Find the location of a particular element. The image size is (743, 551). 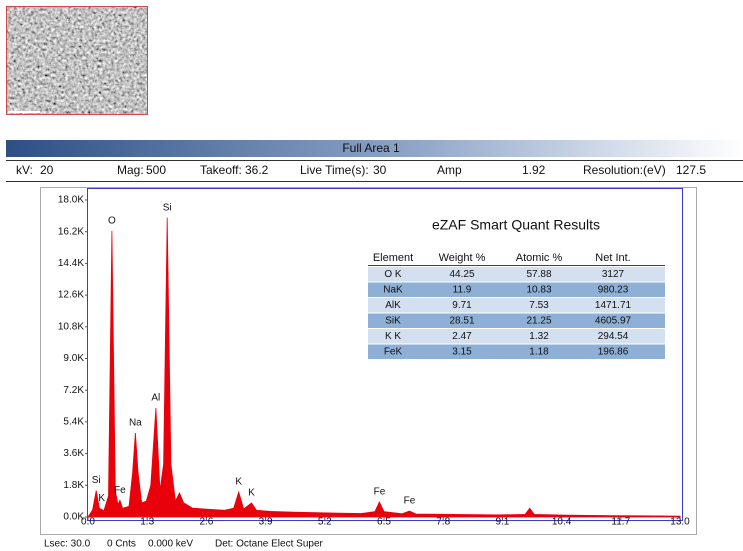

table-cell: AlK is located at coordinates (393, 305).